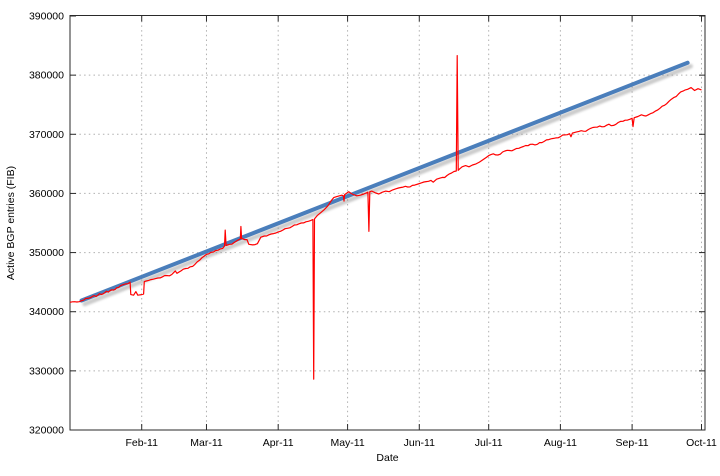 The height and width of the screenshot is (476, 720). Describe the element at coordinates (632, 443) in the screenshot. I see `x-tick-label: Sep-11` at that location.